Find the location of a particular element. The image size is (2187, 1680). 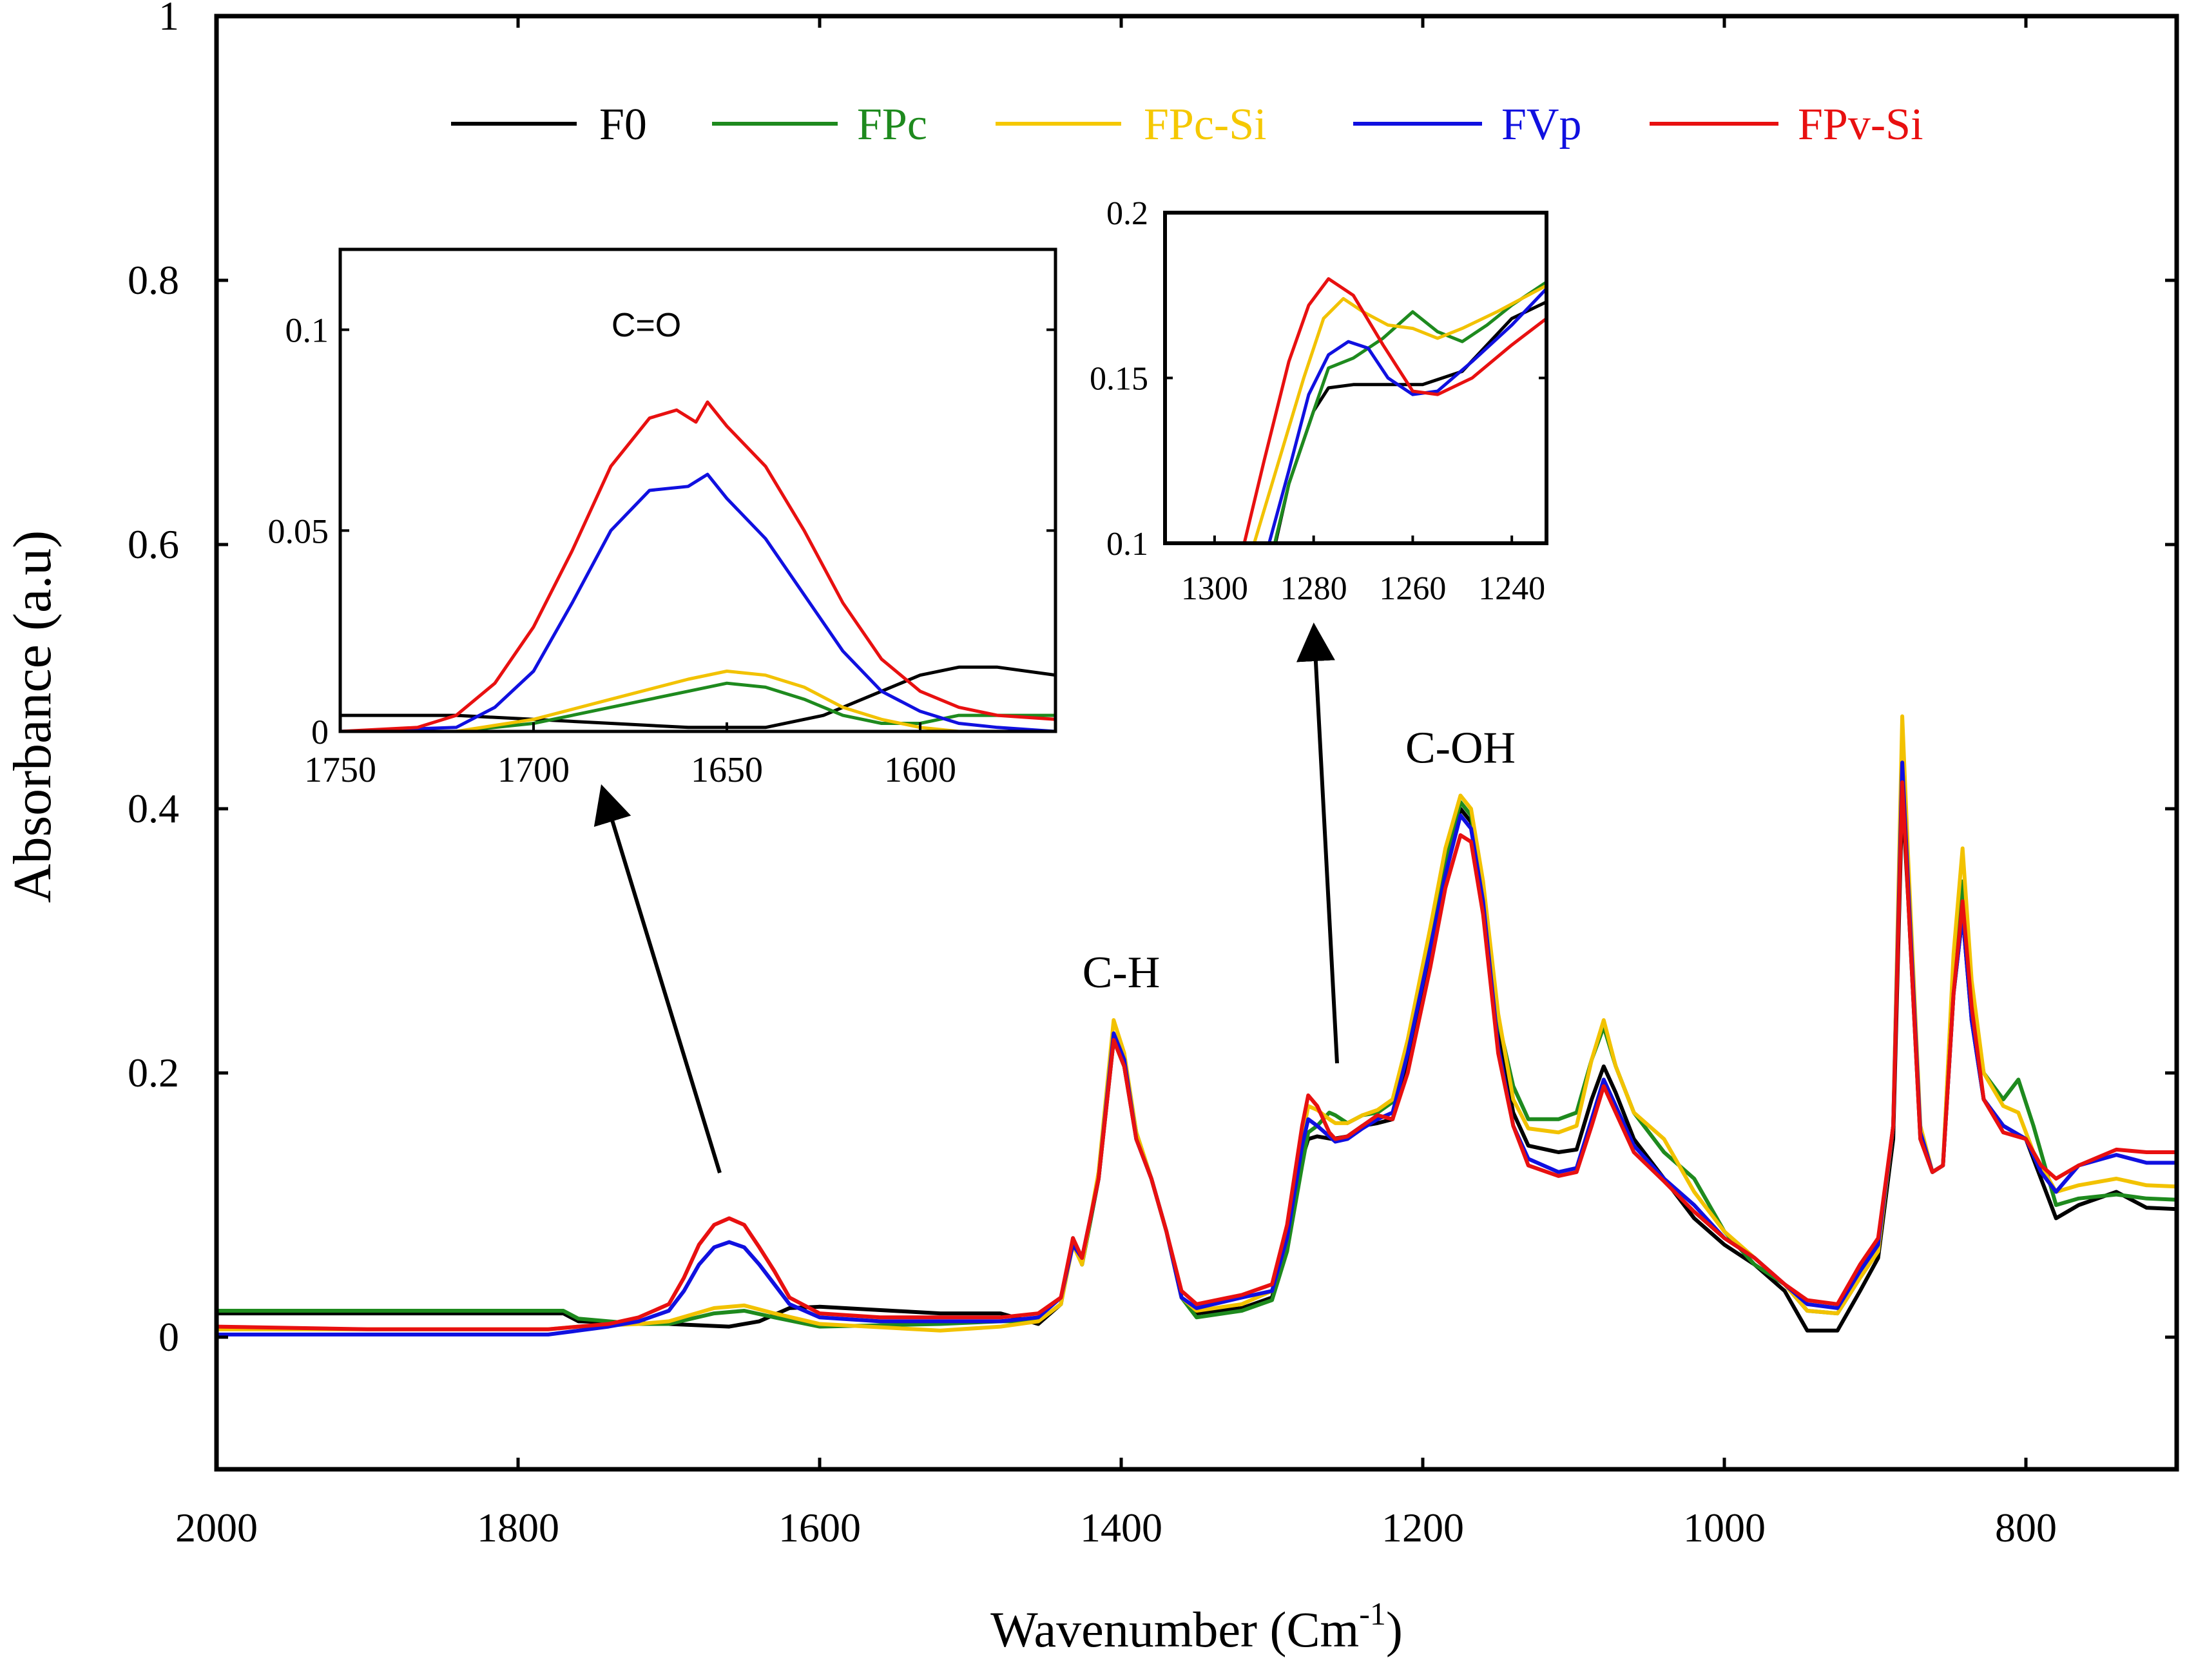

main-x-tick-label-1600: 1600 is located at coordinates (820, 1527).